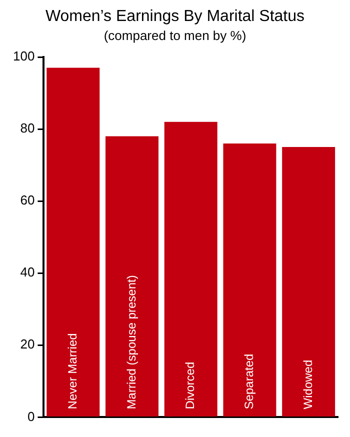 Image resolution: width=350 pixels, height=437 pixels. What do you see at coordinates (27, 200) in the screenshot?
I see `y-tick-label: 60` at bounding box center [27, 200].